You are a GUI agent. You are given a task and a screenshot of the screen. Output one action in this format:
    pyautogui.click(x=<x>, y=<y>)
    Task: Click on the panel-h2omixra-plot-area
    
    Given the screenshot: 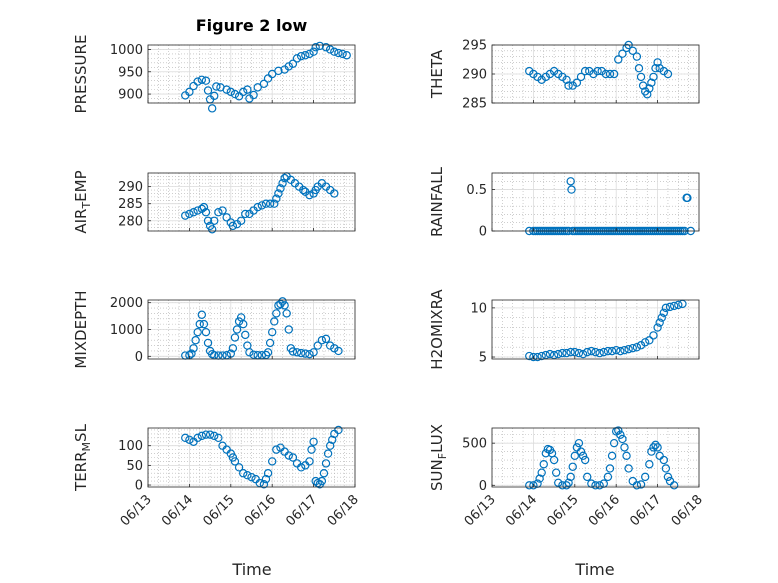 What is the action you would take?
    pyautogui.click(x=595, y=329)
    